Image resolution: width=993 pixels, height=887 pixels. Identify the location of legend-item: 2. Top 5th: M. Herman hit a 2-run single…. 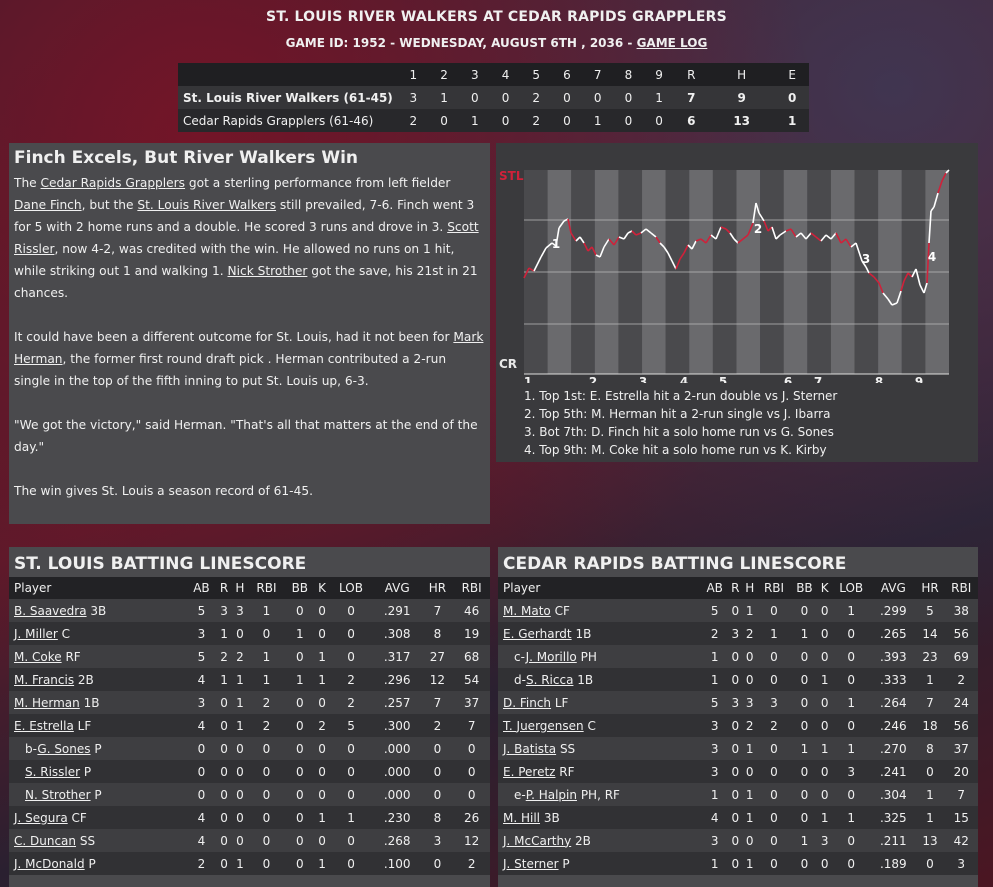
(677, 414).